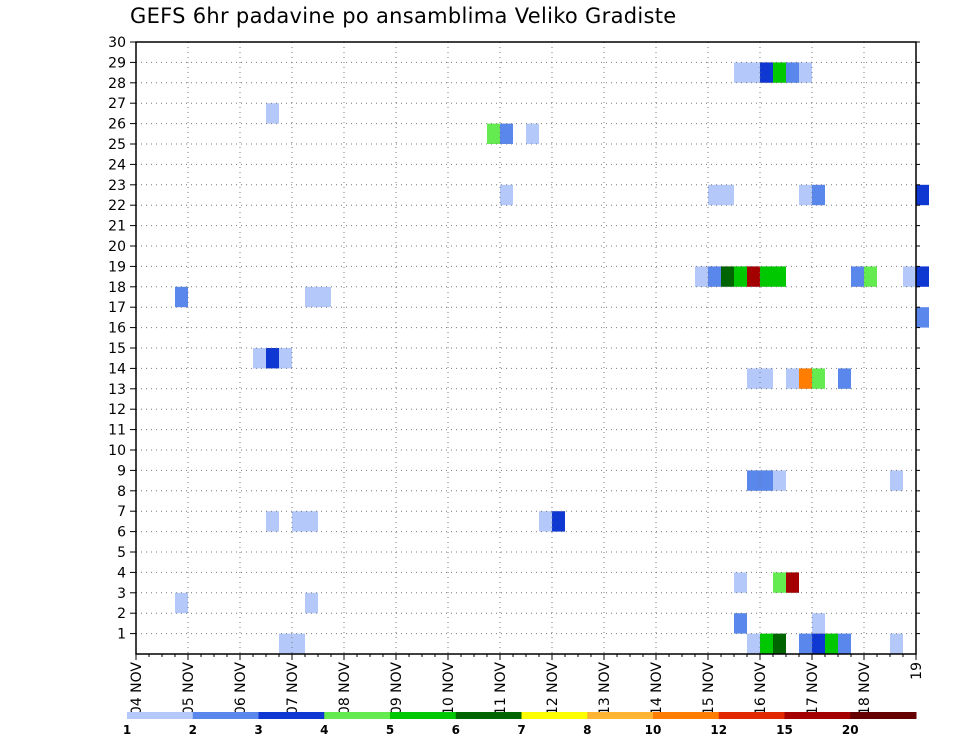  Describe the element at coordinates (117, 451) in the screenshot. I see `y-tick-label: 10` at that location.